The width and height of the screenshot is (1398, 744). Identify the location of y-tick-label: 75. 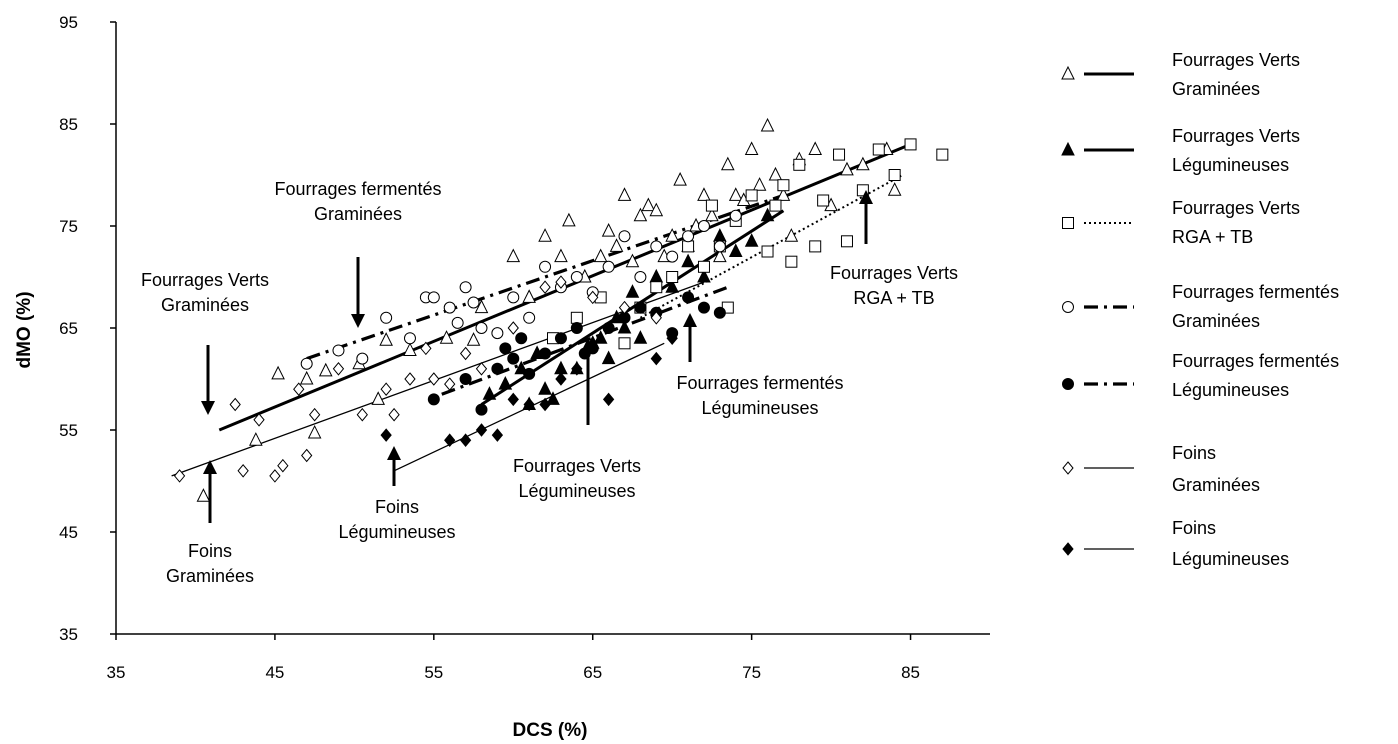
(68, 226).